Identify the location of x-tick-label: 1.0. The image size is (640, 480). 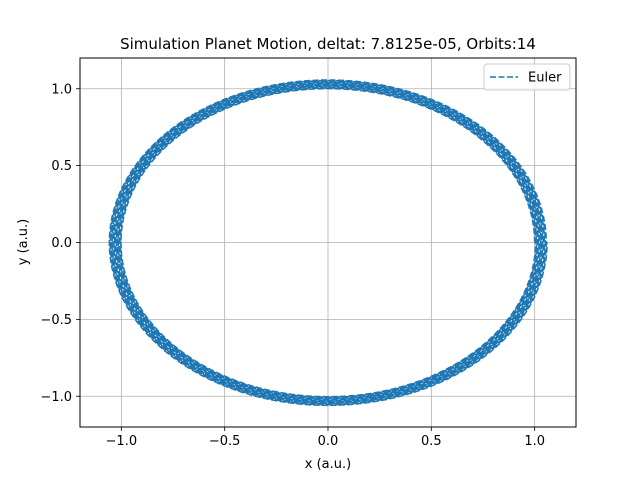
(534, 441).